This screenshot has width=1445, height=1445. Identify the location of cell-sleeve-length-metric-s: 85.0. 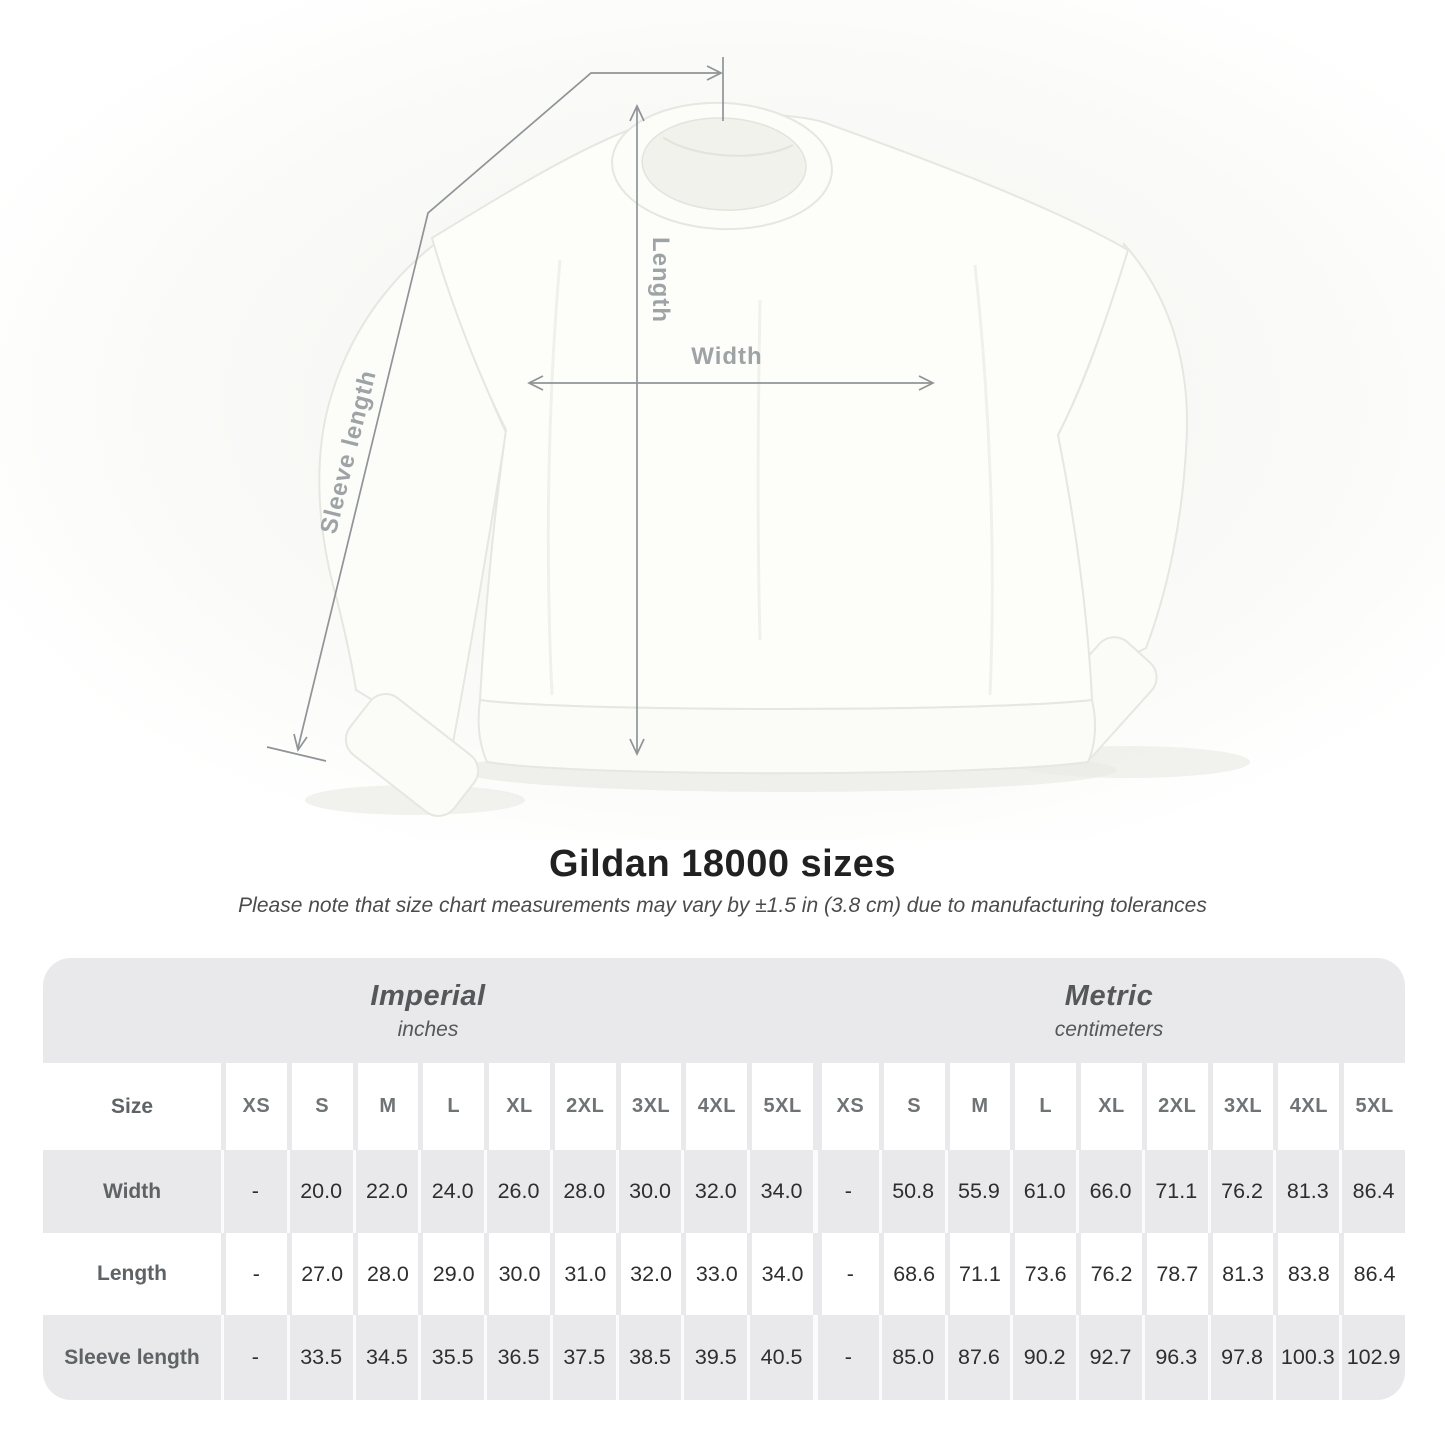
(911, 1357).